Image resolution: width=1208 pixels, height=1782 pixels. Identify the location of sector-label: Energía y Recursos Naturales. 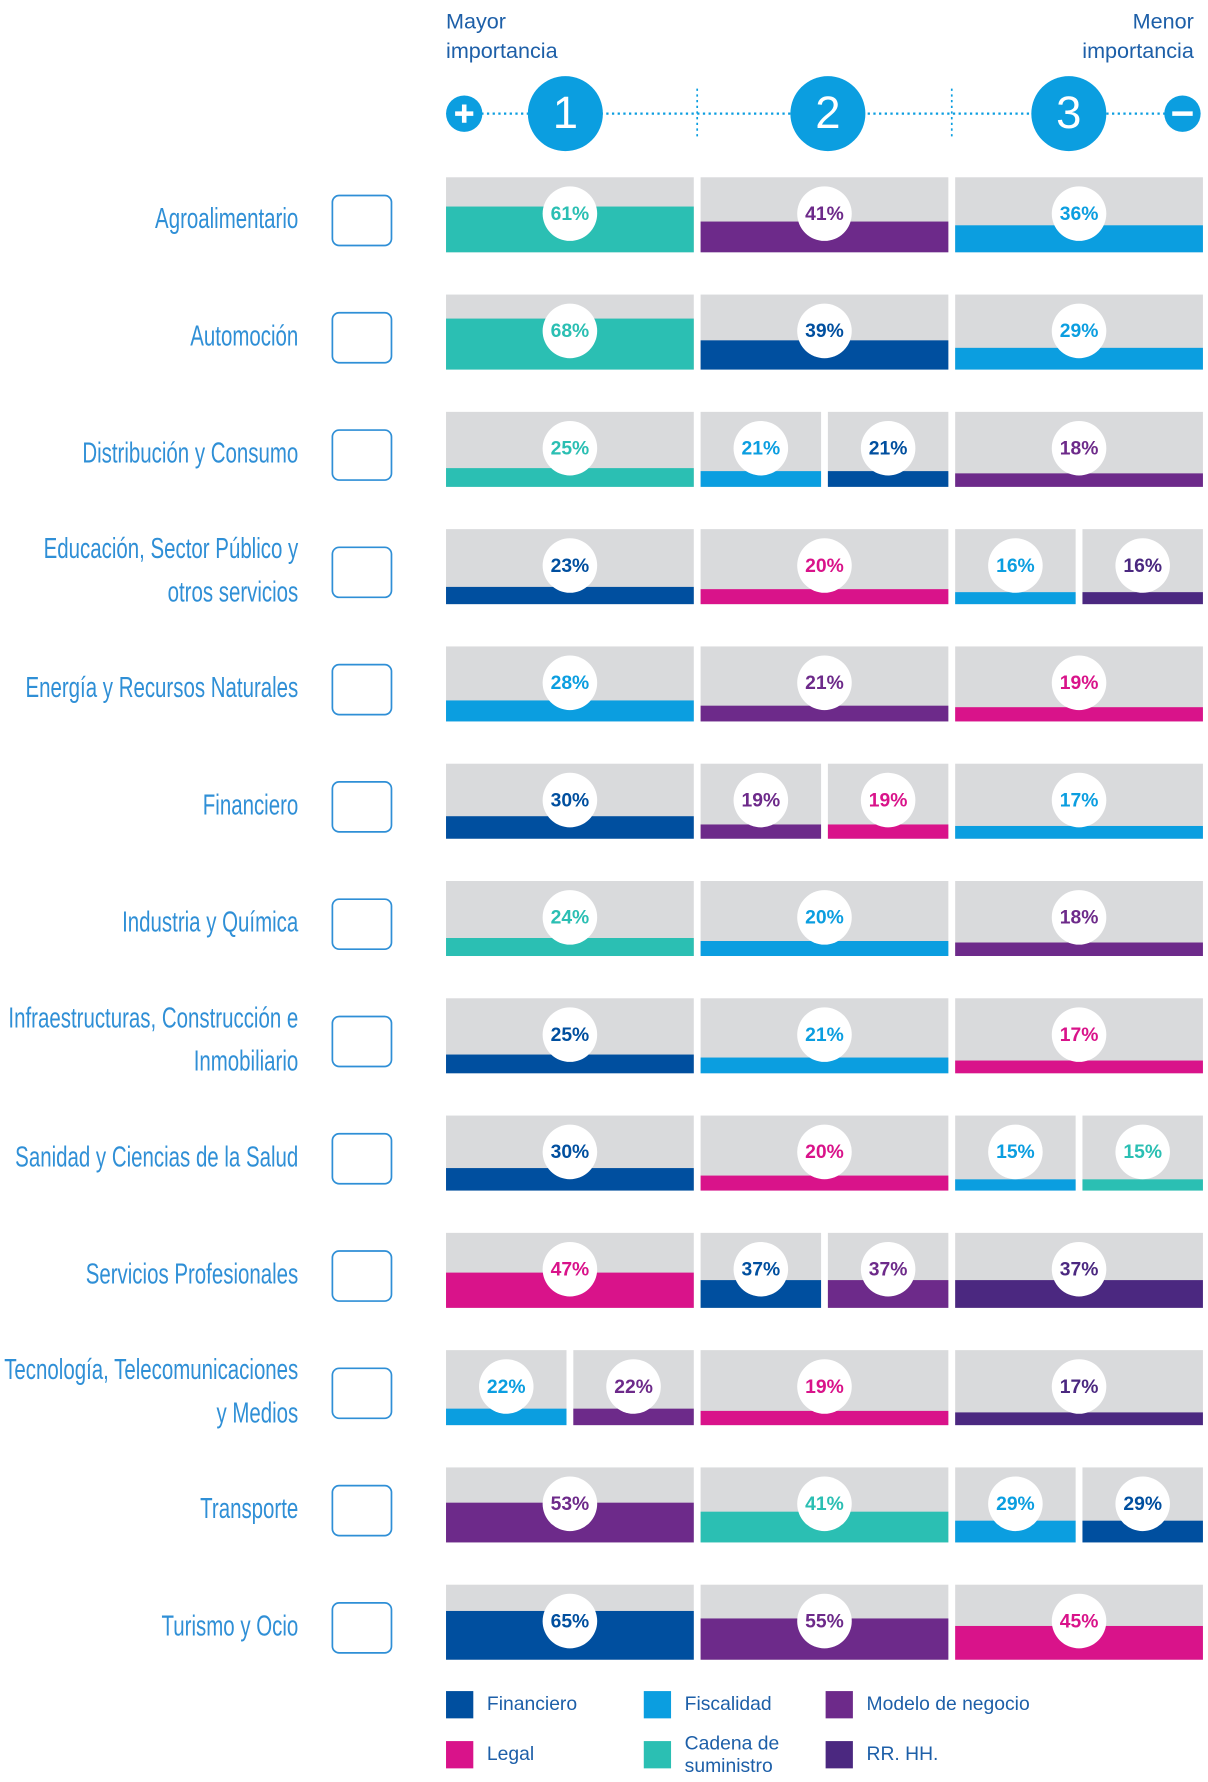
(161, 688).